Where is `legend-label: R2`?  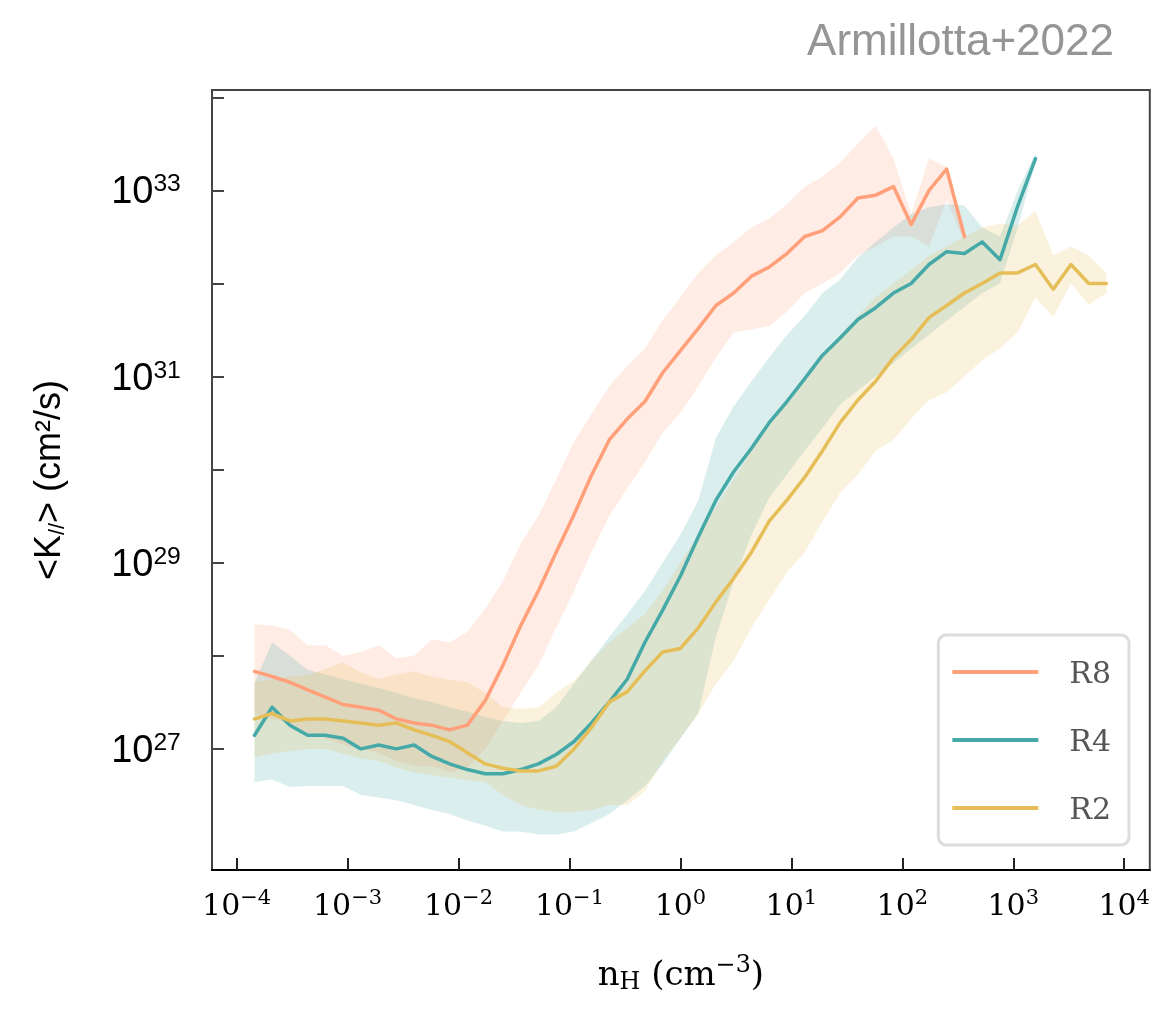 legend-label: R2 is located at coordinates (1090, 808).